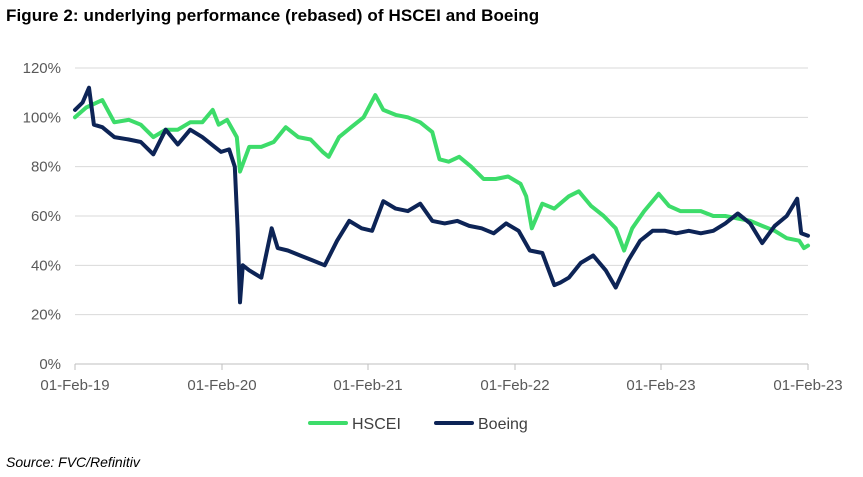  What do you see at coordinates (46, 315) in the screenshot?
I see `y-tick-label: 20%` at bounding box center [46, 315].